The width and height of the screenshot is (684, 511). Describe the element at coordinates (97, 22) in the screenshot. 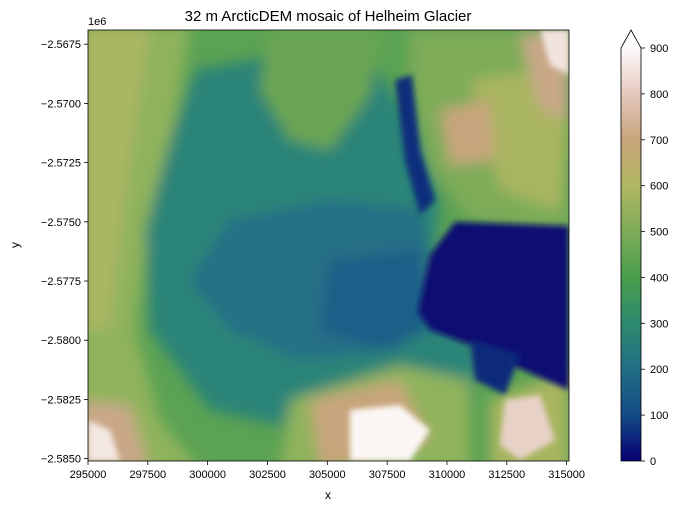

I see `y-offset-label: 1e6` at that location.